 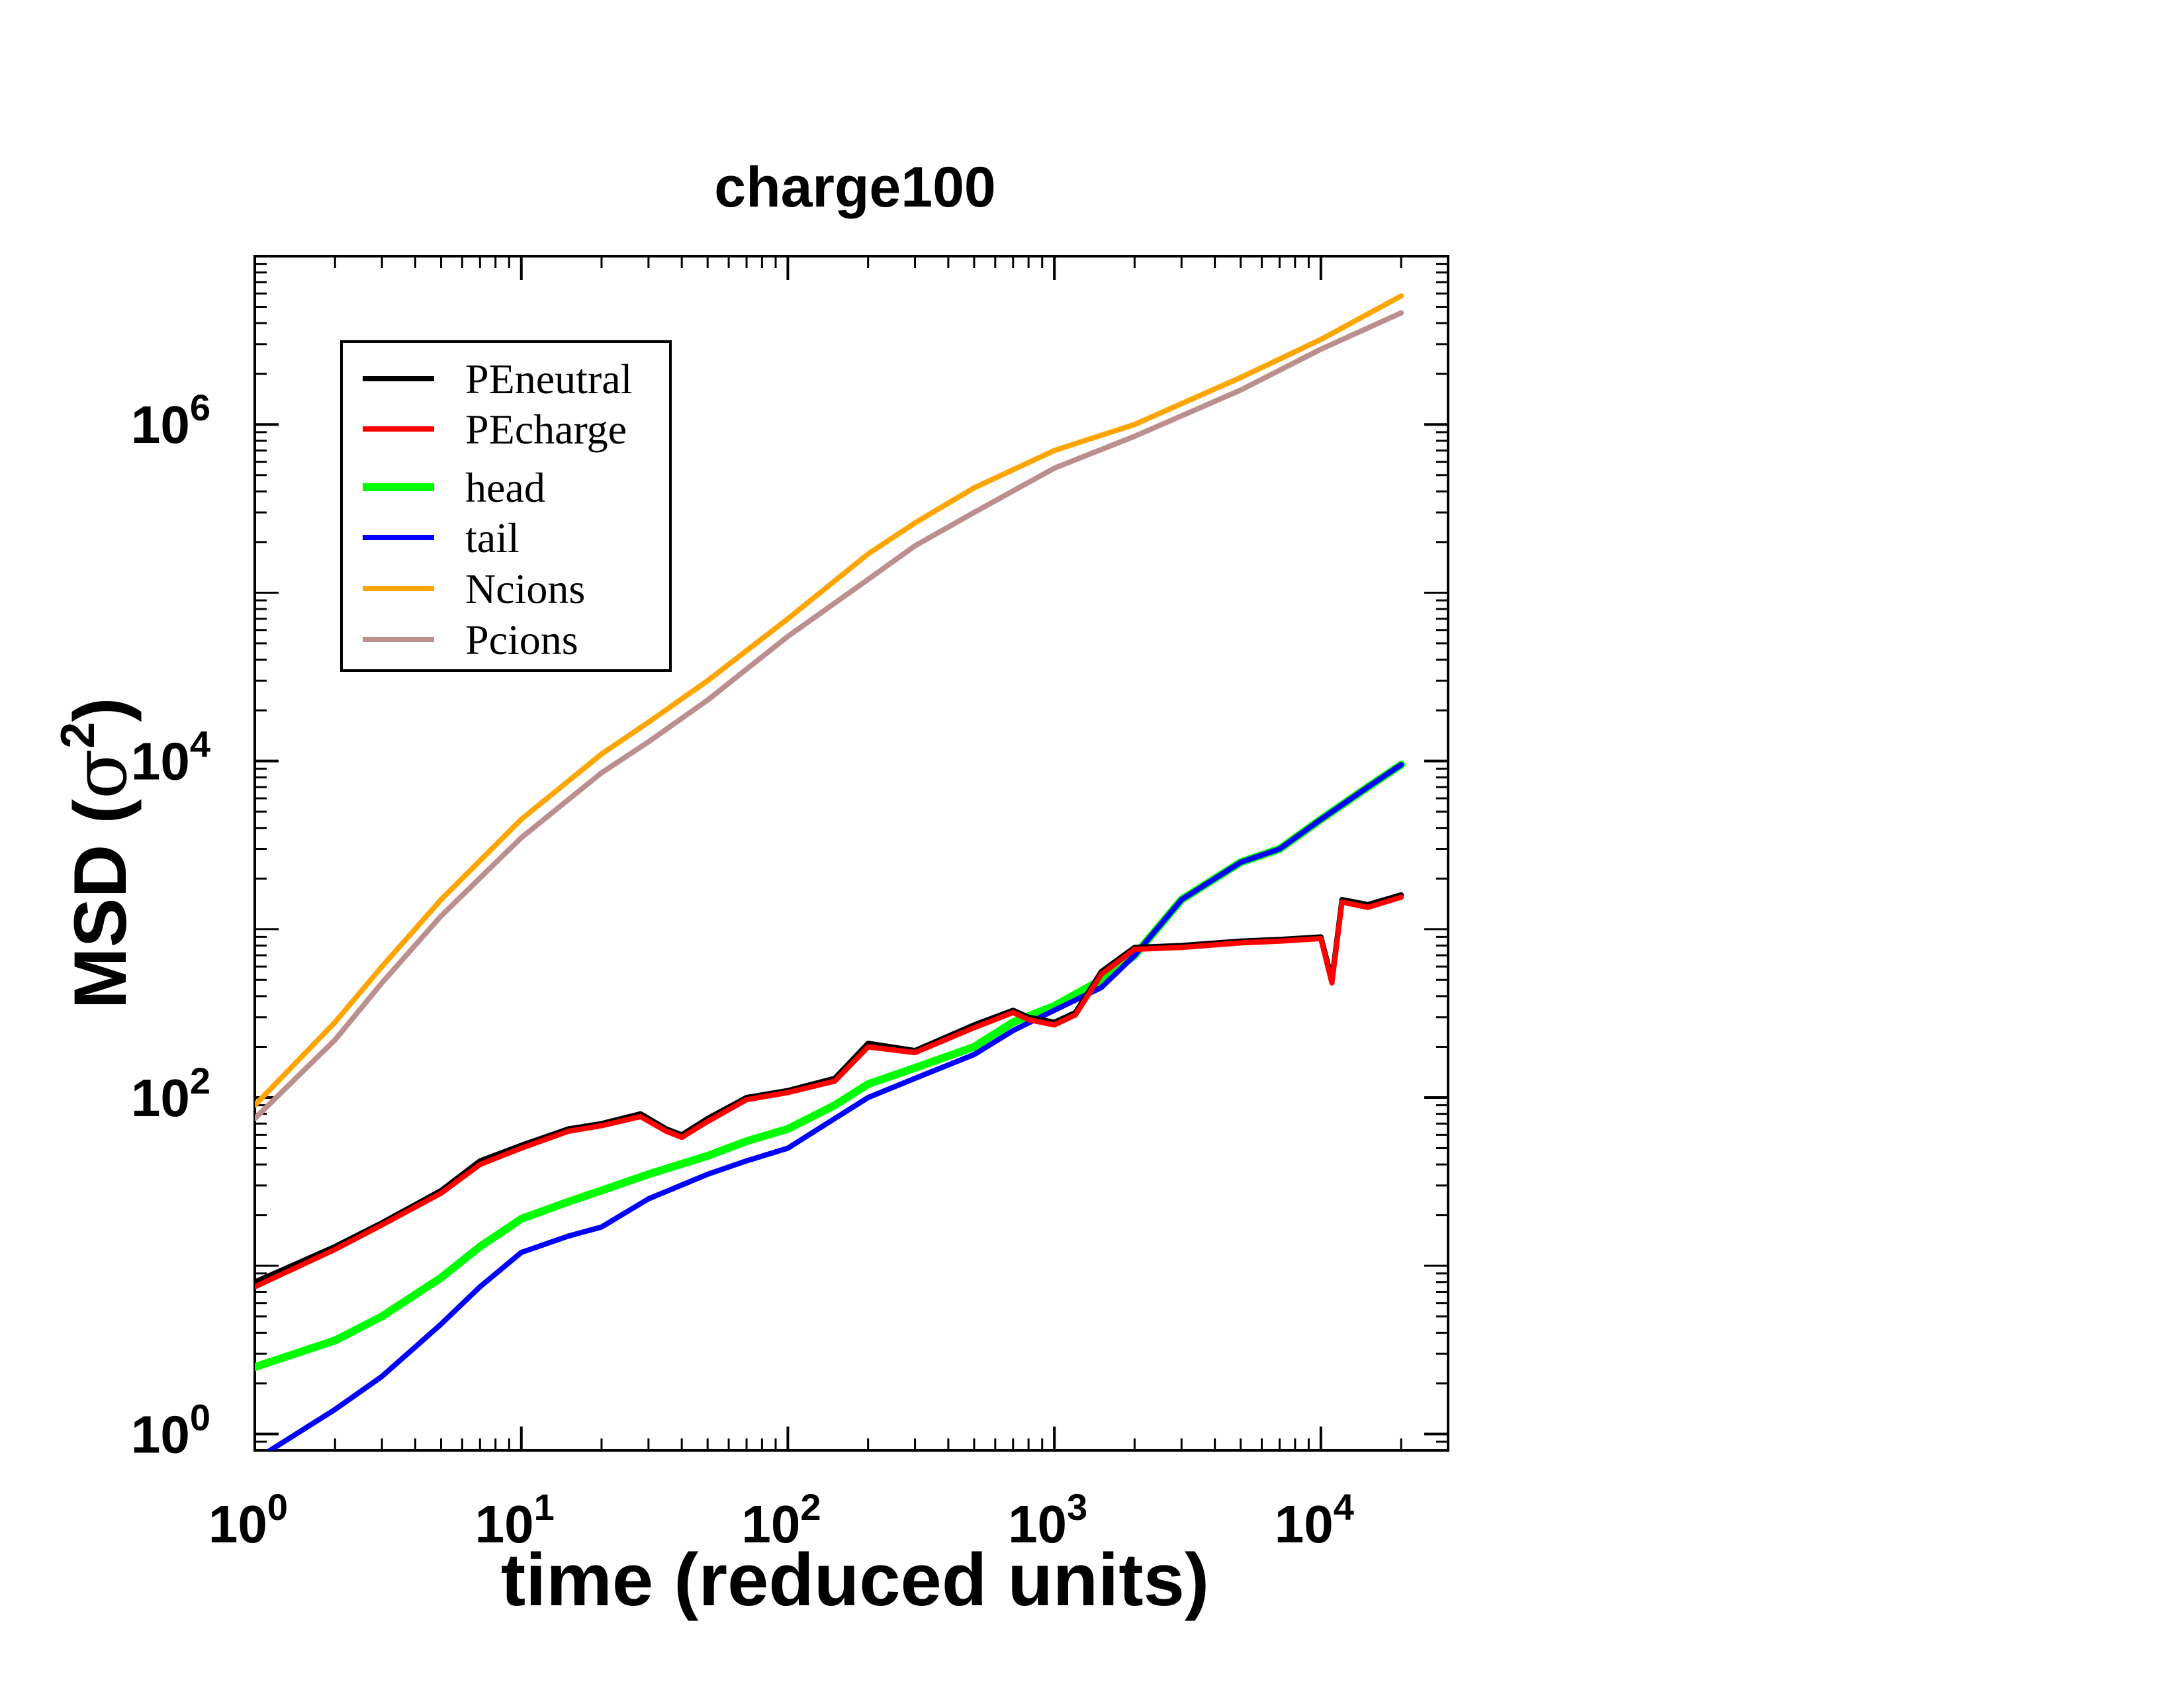 What do you see at coordinates (200, 1417) in the screenshot?
I see `y-tick-exponent: 0` at bounding box center [200, 1417].